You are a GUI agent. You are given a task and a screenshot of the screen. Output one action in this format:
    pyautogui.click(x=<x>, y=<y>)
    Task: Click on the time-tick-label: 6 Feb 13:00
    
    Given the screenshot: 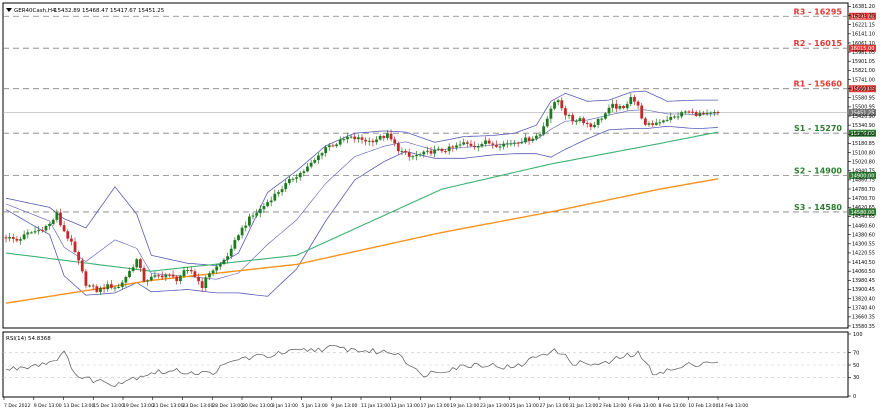 What is the action you would take?
    pyautogui.click(x=642, y=406)
    